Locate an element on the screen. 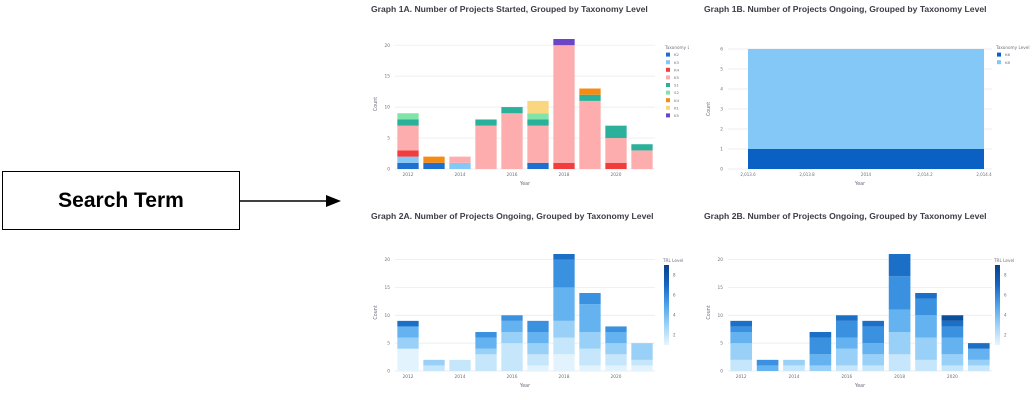 The width and height of the screenshot is (1036, 400). legend-item-label: K2 is located at coordinates (677, 54).